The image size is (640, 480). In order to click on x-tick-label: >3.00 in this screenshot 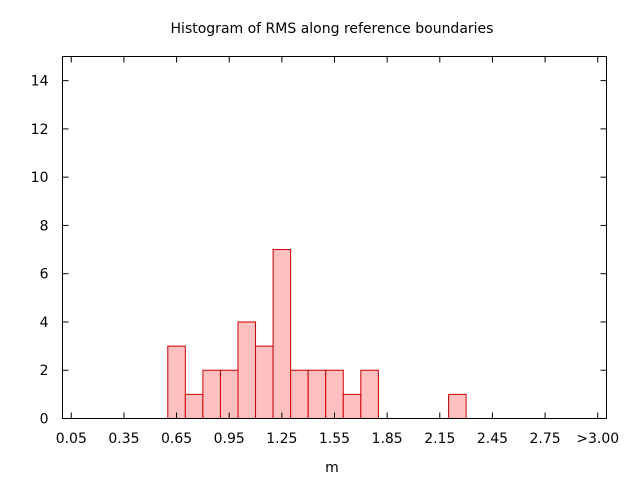, I will do `click(597, 439)`.